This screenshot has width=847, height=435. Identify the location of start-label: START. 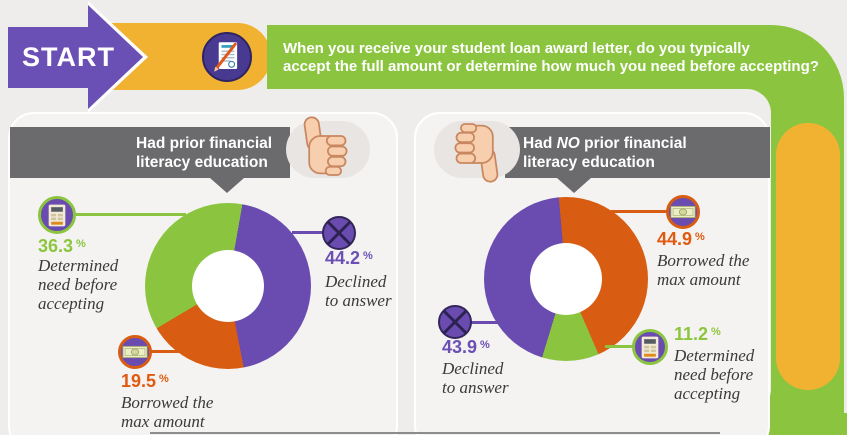
(68, 57).